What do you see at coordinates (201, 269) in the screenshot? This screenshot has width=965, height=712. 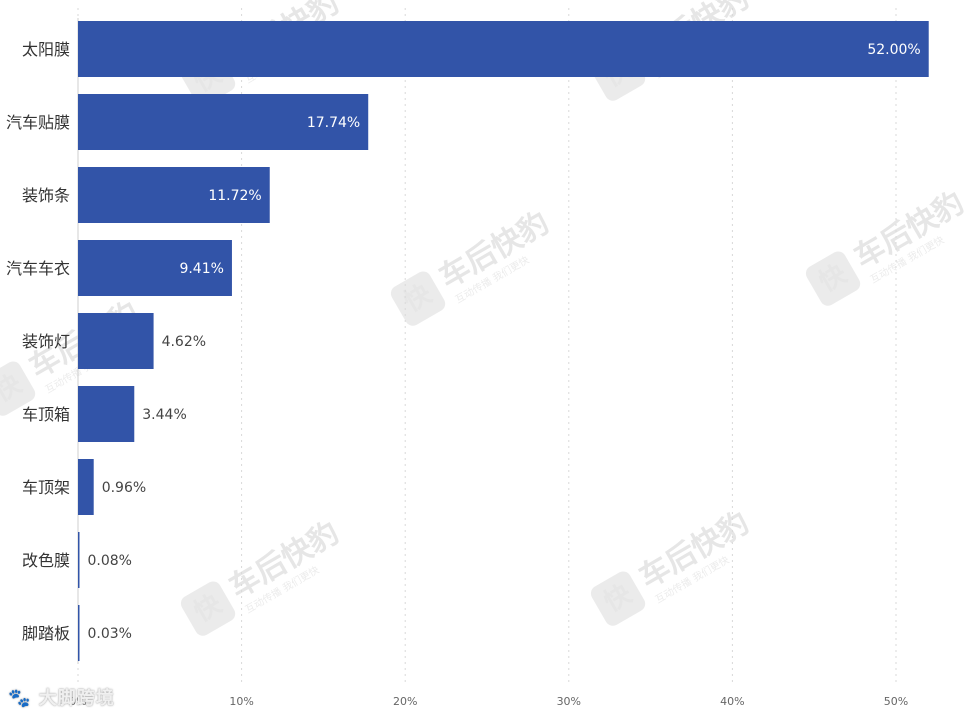 I see `data-label: 9.41%` at bounding box center [201, 269].